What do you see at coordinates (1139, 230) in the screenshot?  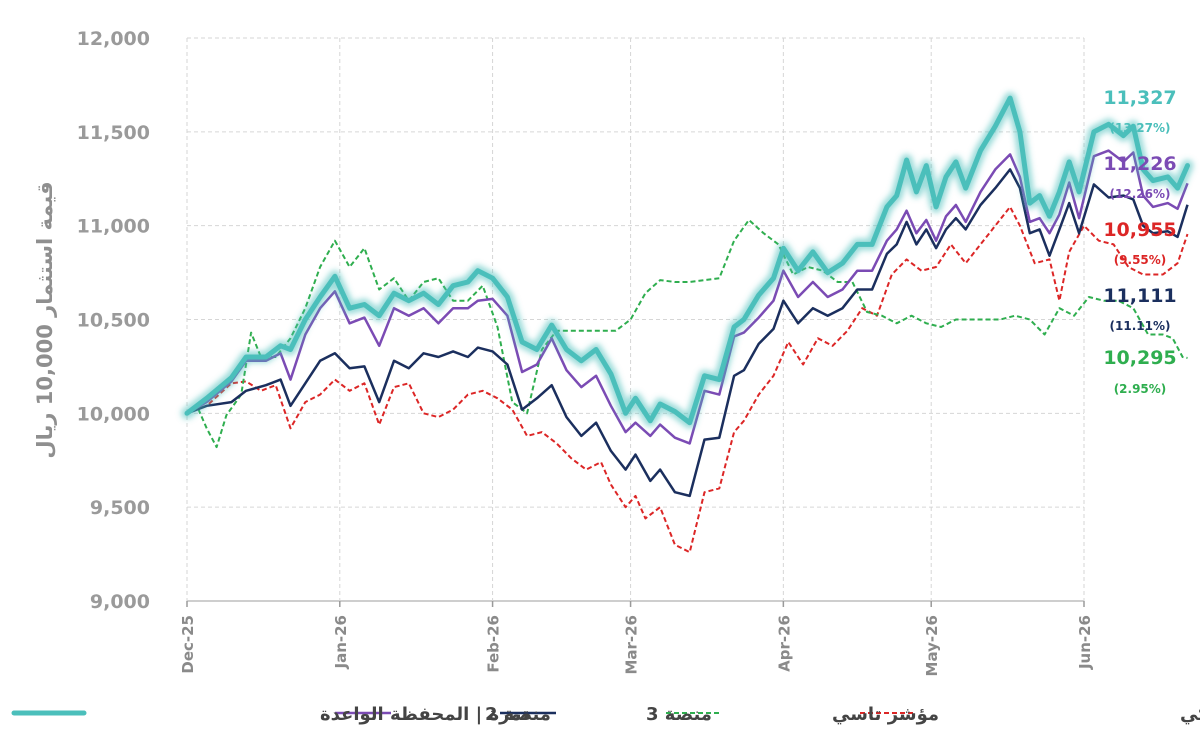 I see `end-value: 10,955` at bounding box center [1139, 230].